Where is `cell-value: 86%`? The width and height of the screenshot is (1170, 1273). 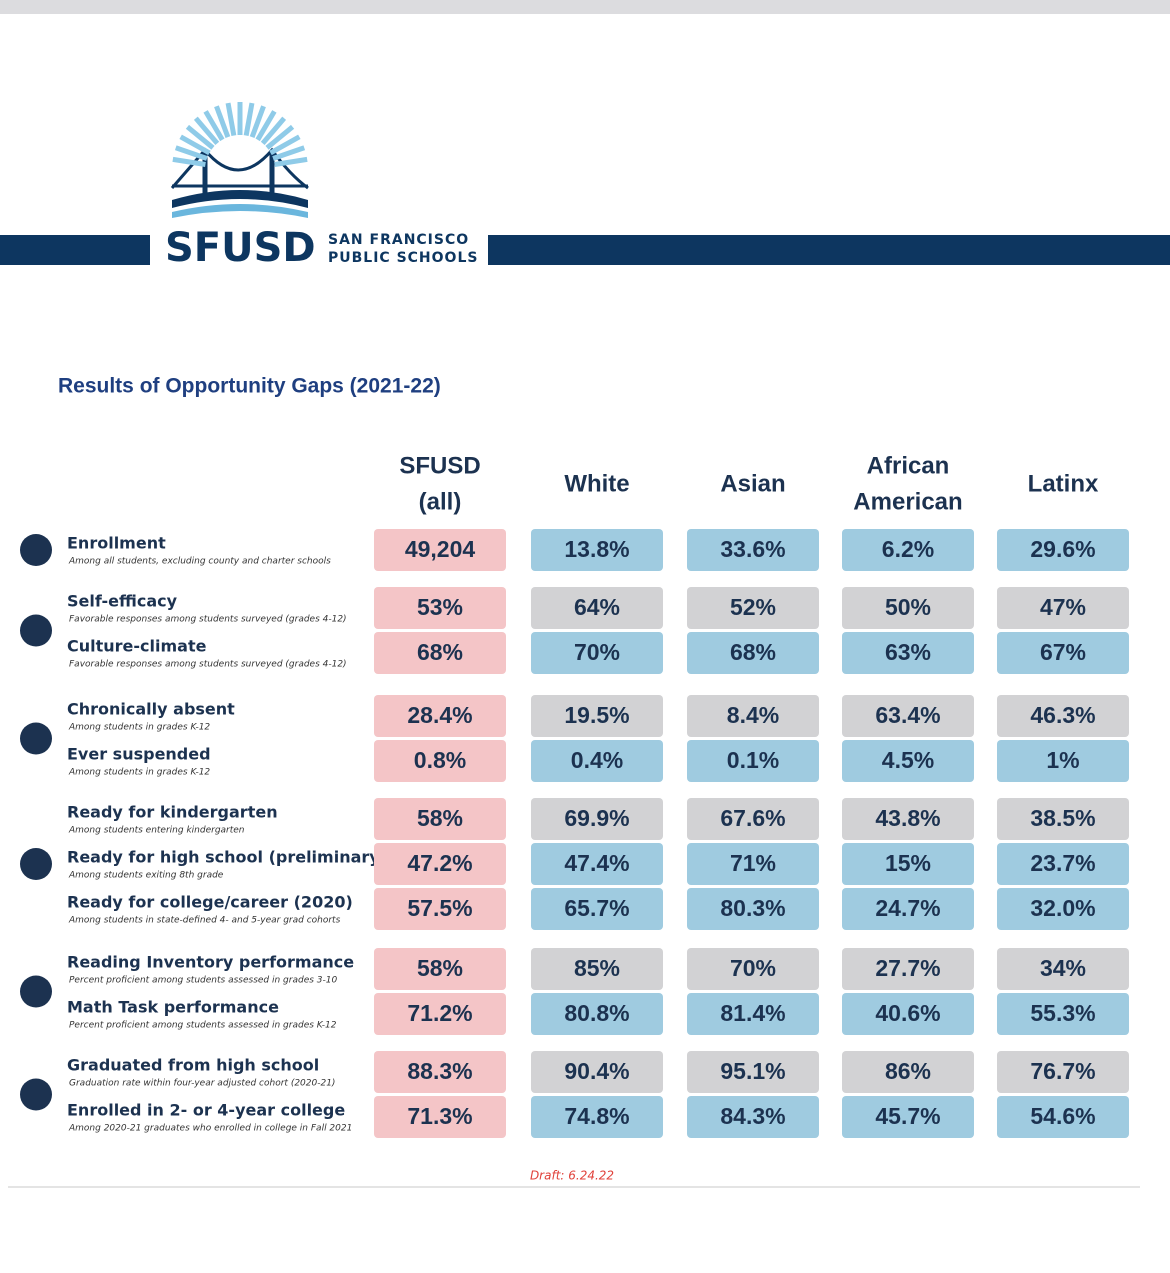
cell-value: 86% is located at coordinates (908, 1071).